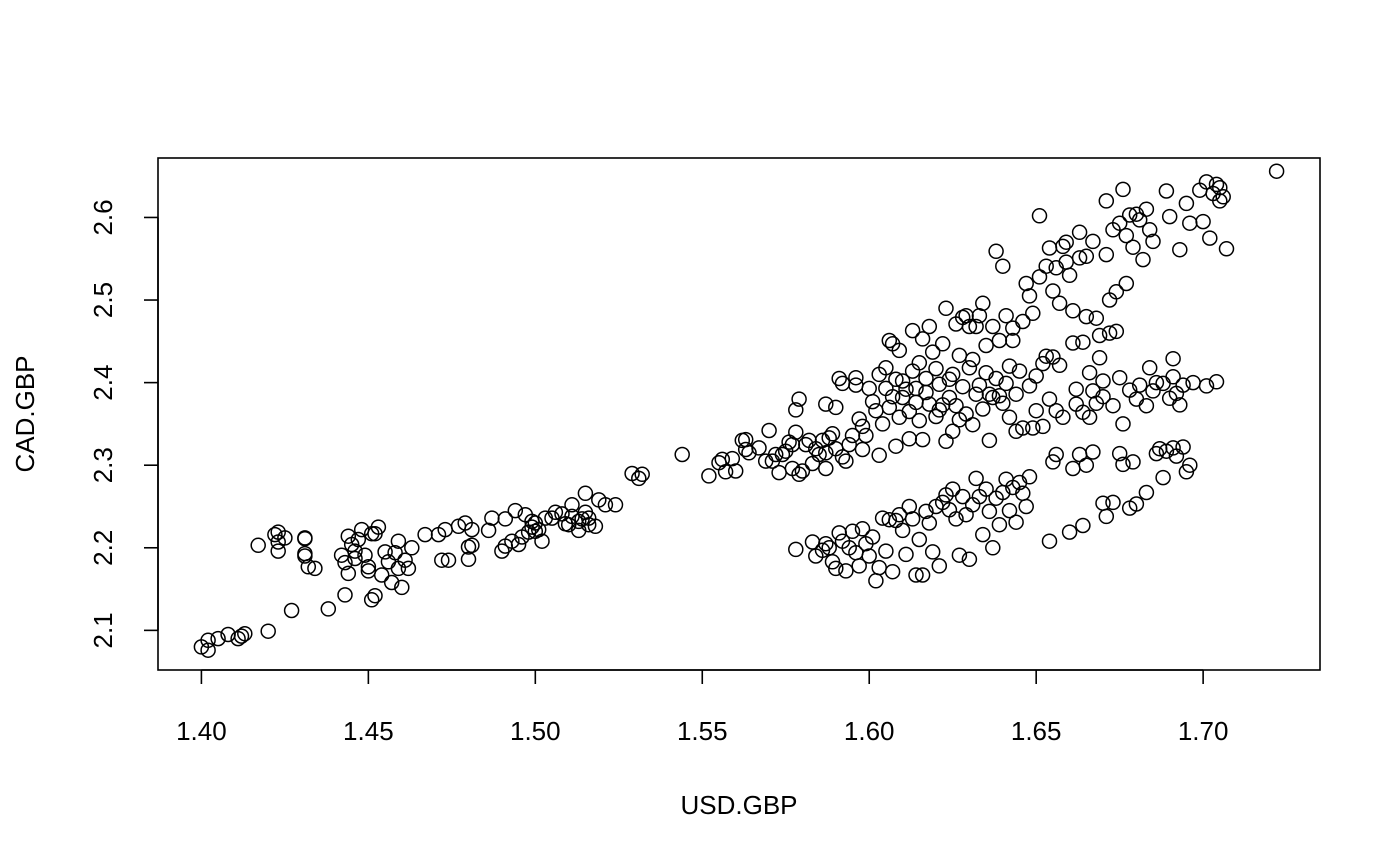 The image size is (1400, 866). What do you see at coordinates (702, 707) in the screenshot?
I see `x-axis: 1.40 1.45 1.50 1.55 1.60 1.65 1.70` at bounding box center [702, 707].